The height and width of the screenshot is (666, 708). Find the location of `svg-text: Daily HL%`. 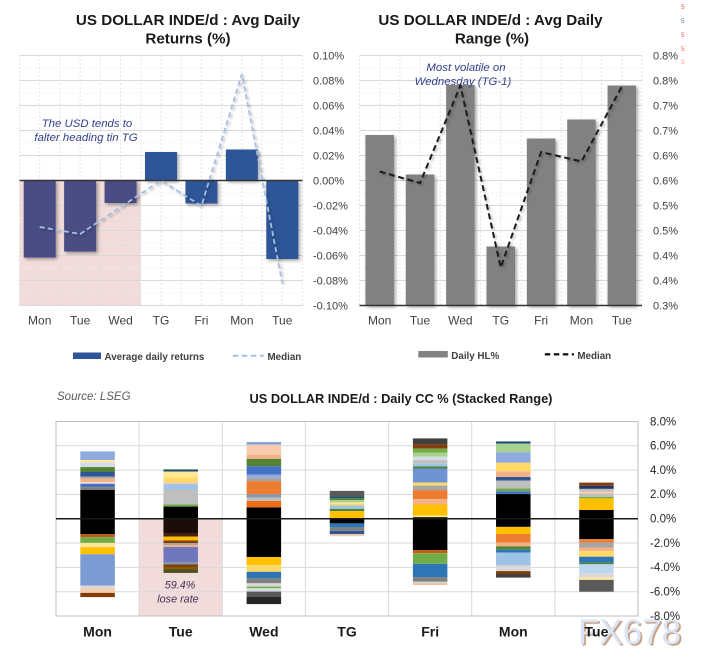

svg-text: Daily HL% is located at coordinates (475, 356).